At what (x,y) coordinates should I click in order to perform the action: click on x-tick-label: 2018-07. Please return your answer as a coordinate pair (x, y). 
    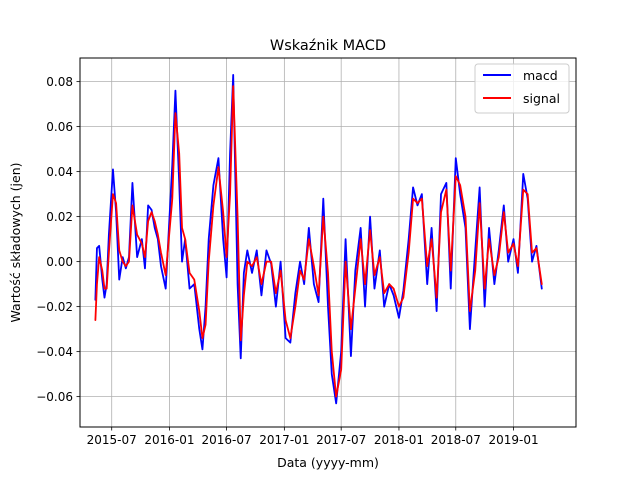
    Looking at the image, I should click on (456, 440).